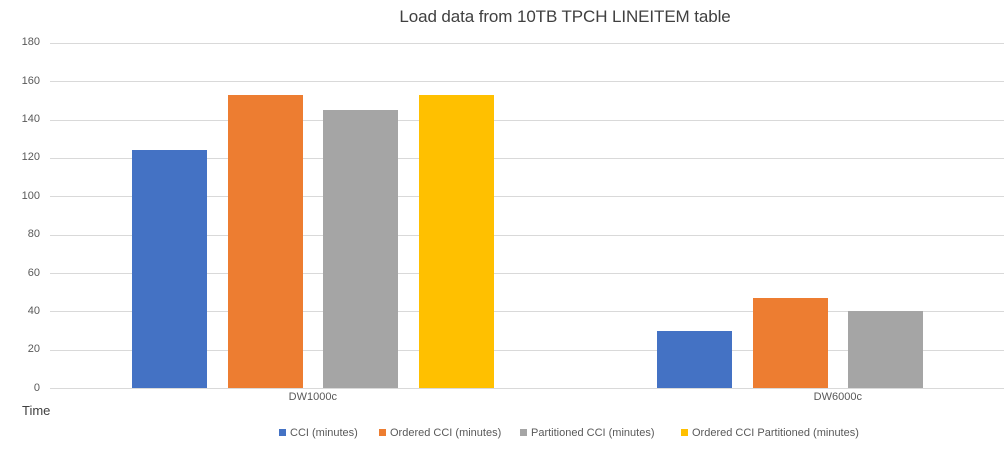 The width and height of the screenshot is (1004, 452). Describe the element at coordinates (33, 272) in the screenshot. I see `y-tick-label: 60` at that location.